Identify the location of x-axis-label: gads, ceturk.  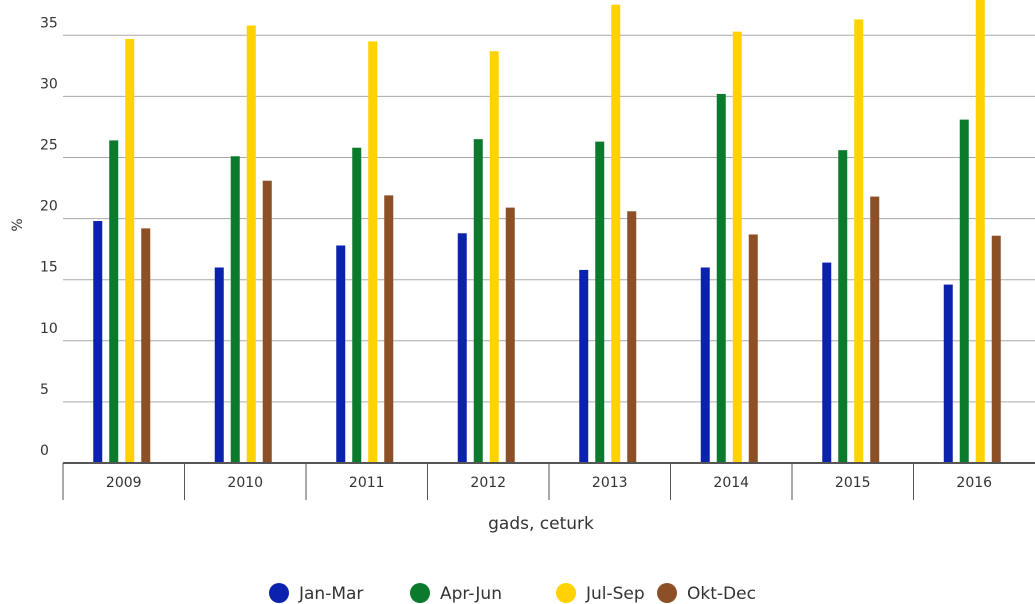
(541, 524).